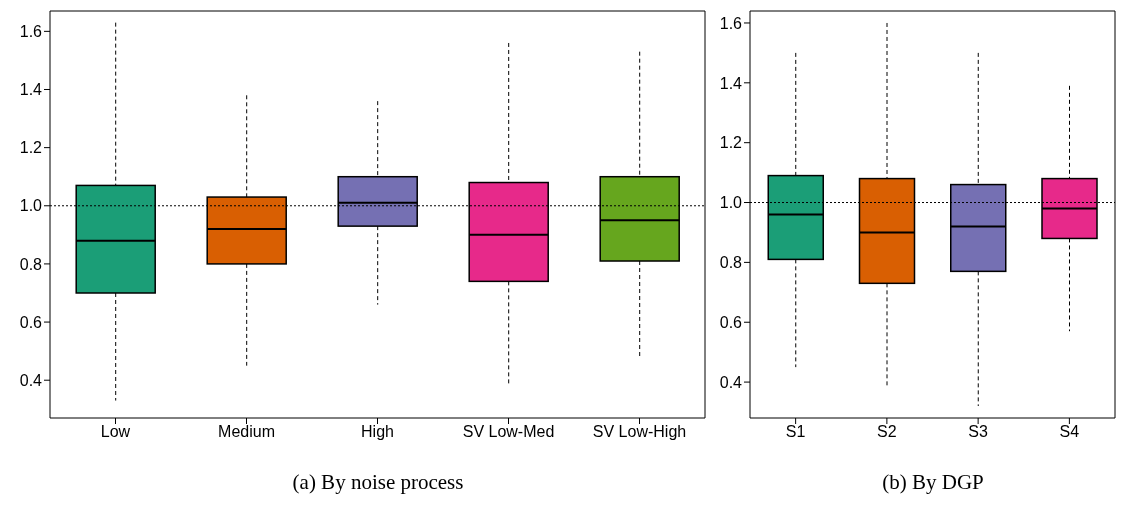 This screenshot has width=1128, height=515. What do you see at coordinates (378, 482) in the screenshot?
I see `text: (a) By noise process` at bounding box center [378, 482].